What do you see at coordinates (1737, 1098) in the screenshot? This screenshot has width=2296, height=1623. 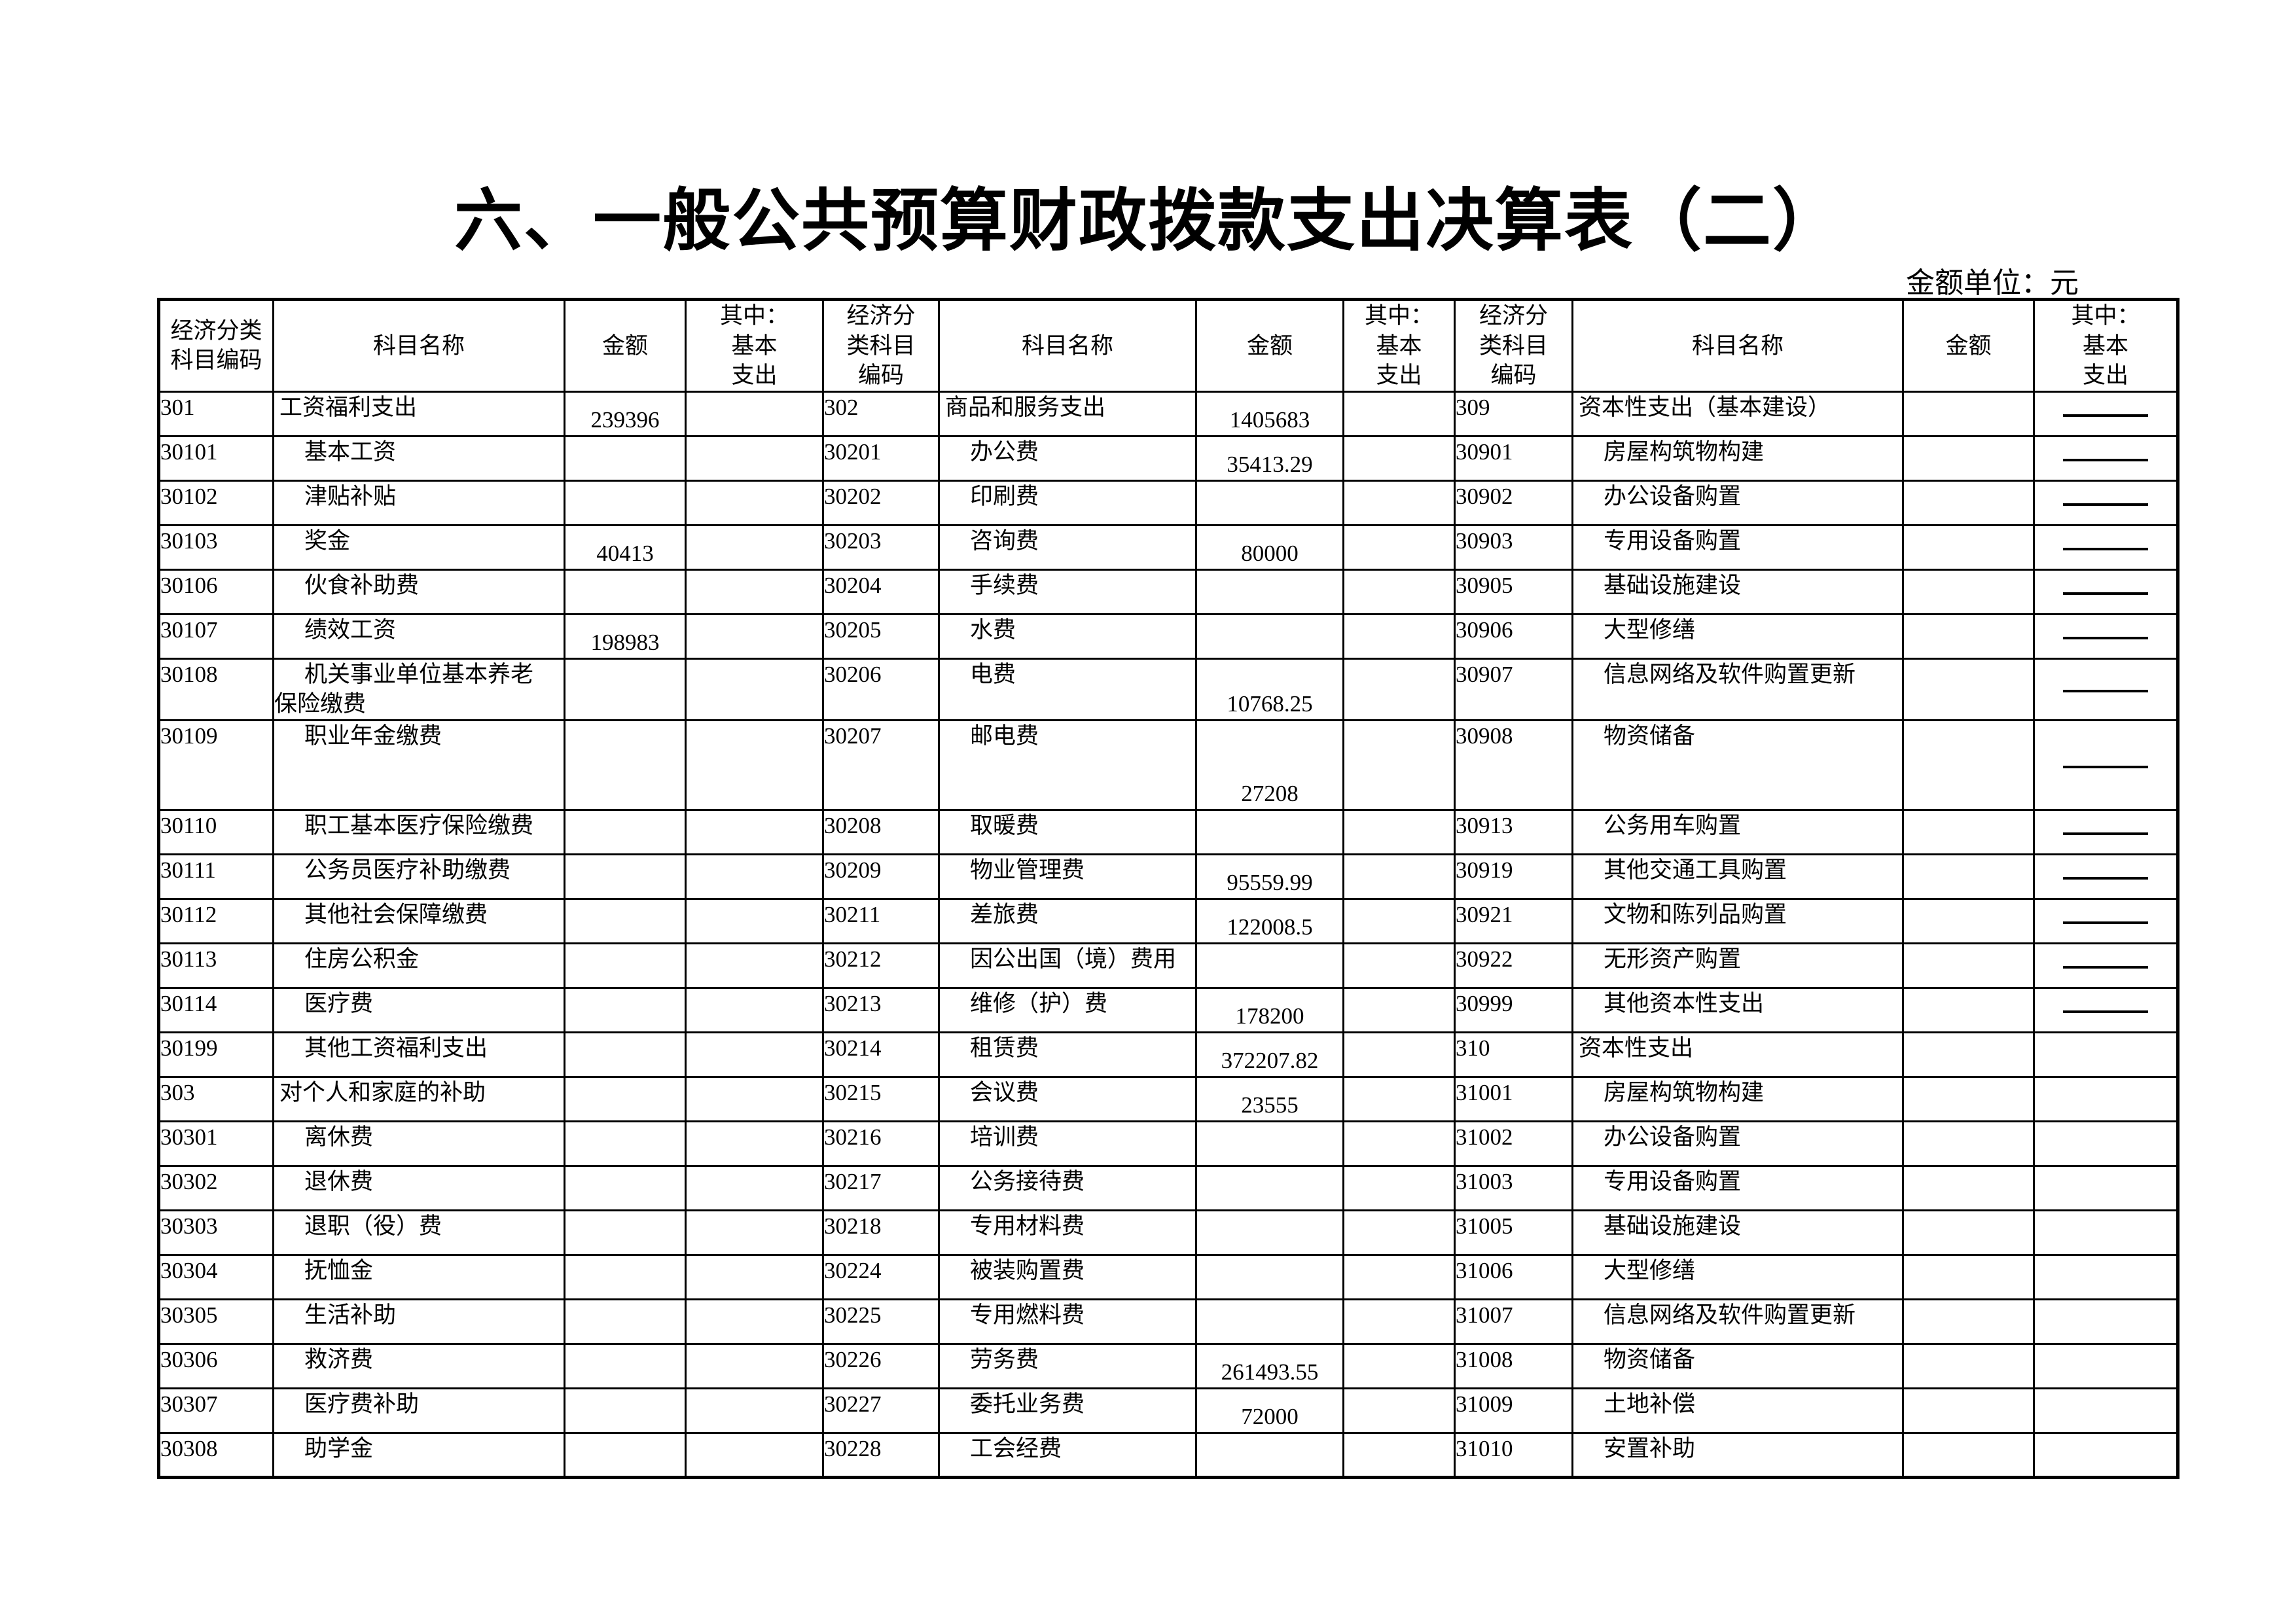 I see `subject-name-cell: 房屋构筑物构建` at bounding box center [1737, 1098].